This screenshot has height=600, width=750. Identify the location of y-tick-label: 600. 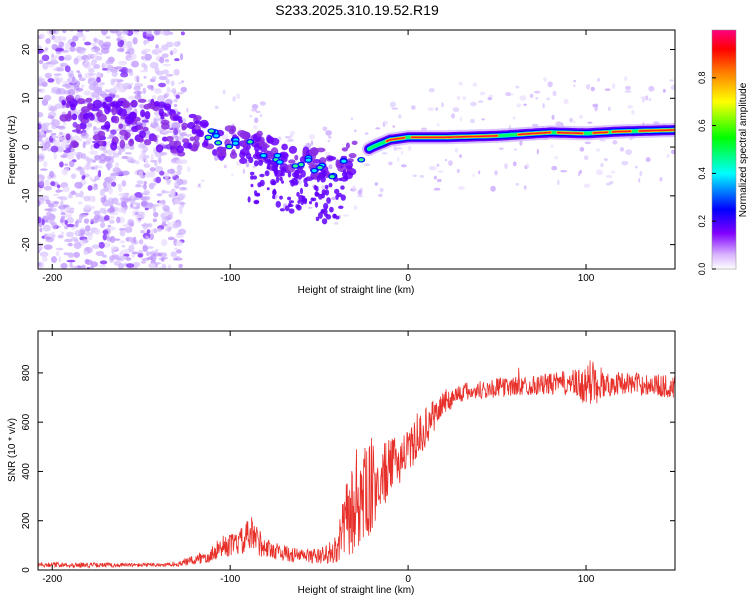
(26, 421).